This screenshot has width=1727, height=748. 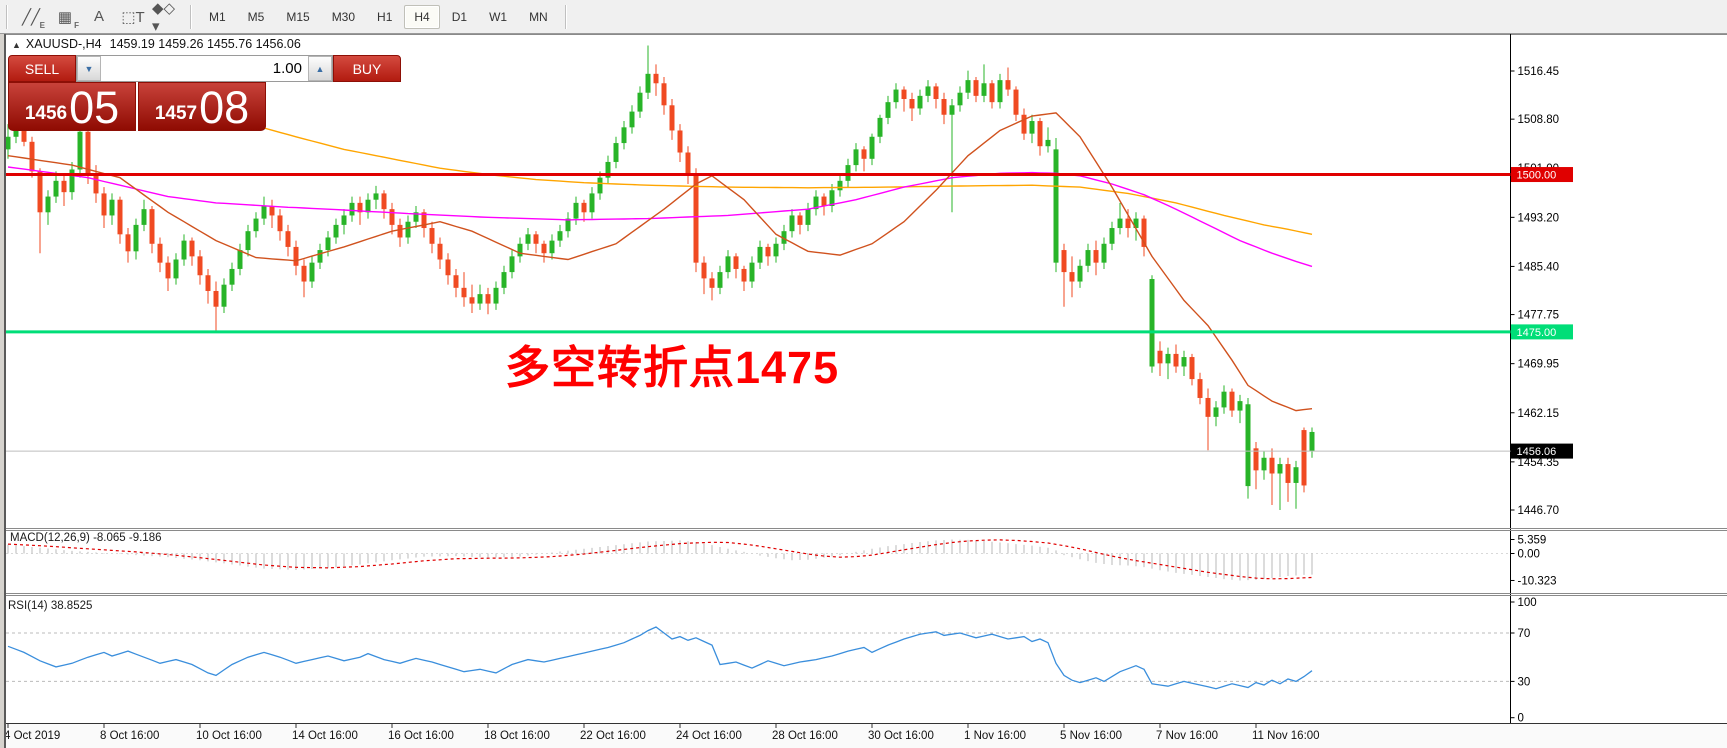 I want to click on timeframe-button-d1: D1, so click(x=459, y=16).